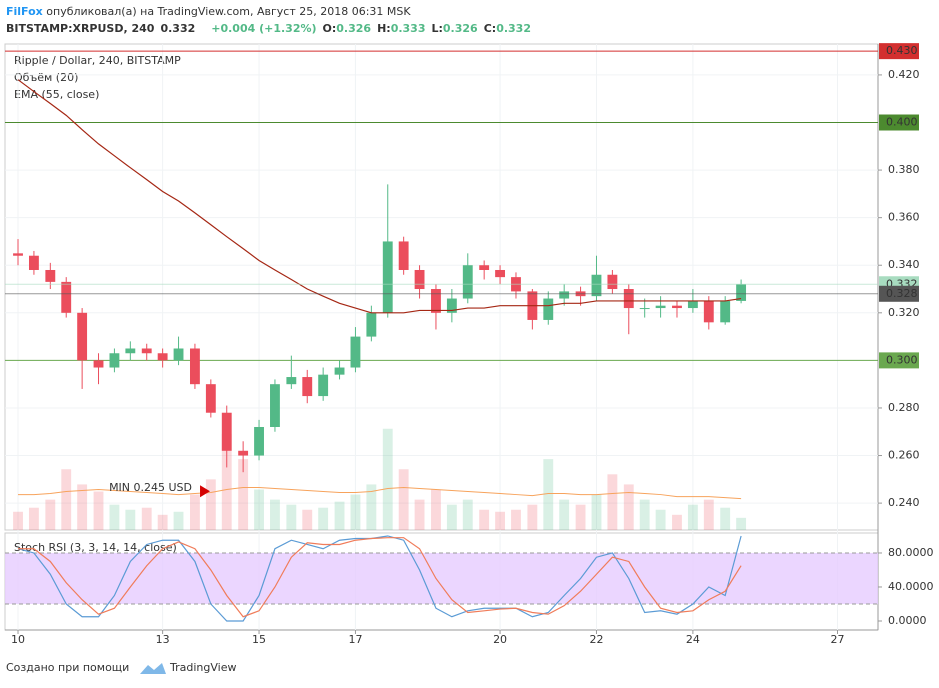 Image resolution: width=939 pixels, height=688 pixels. I want to click on price-label: 0.300, so click(902, 359).